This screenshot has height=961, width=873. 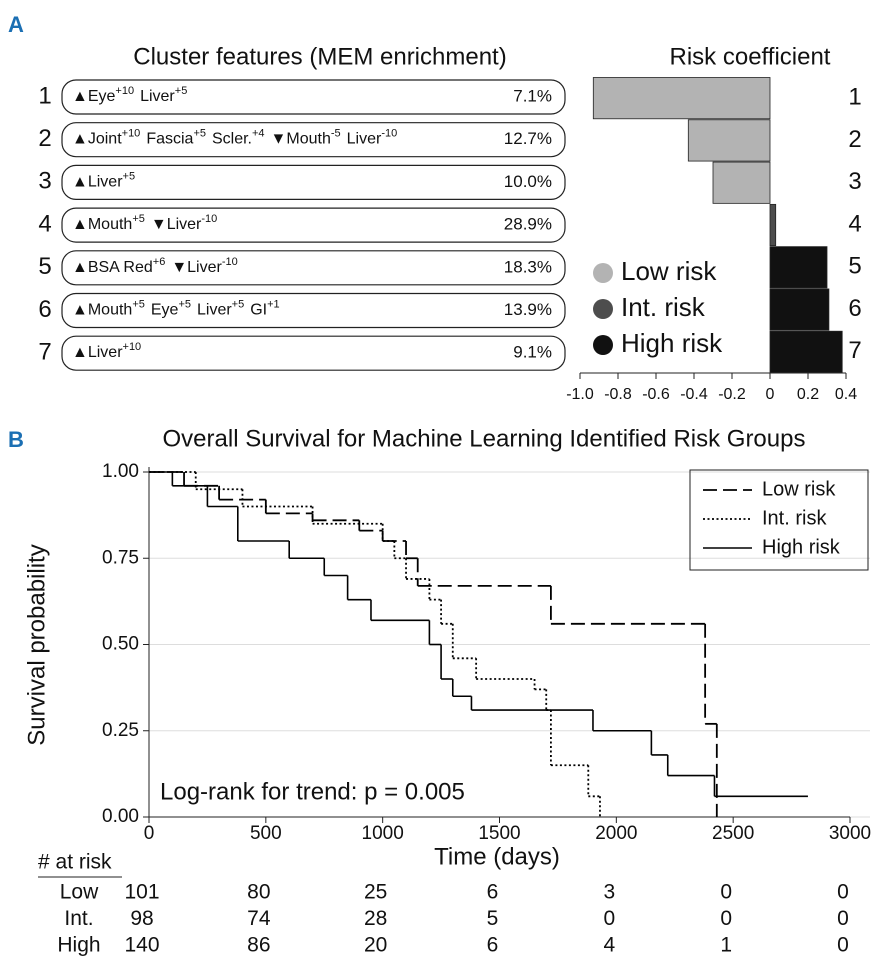 I want to click on feature-list: ▲Mouth+5​Eye+5​Liver+5​GI+1​, so click(x=176, y=308).